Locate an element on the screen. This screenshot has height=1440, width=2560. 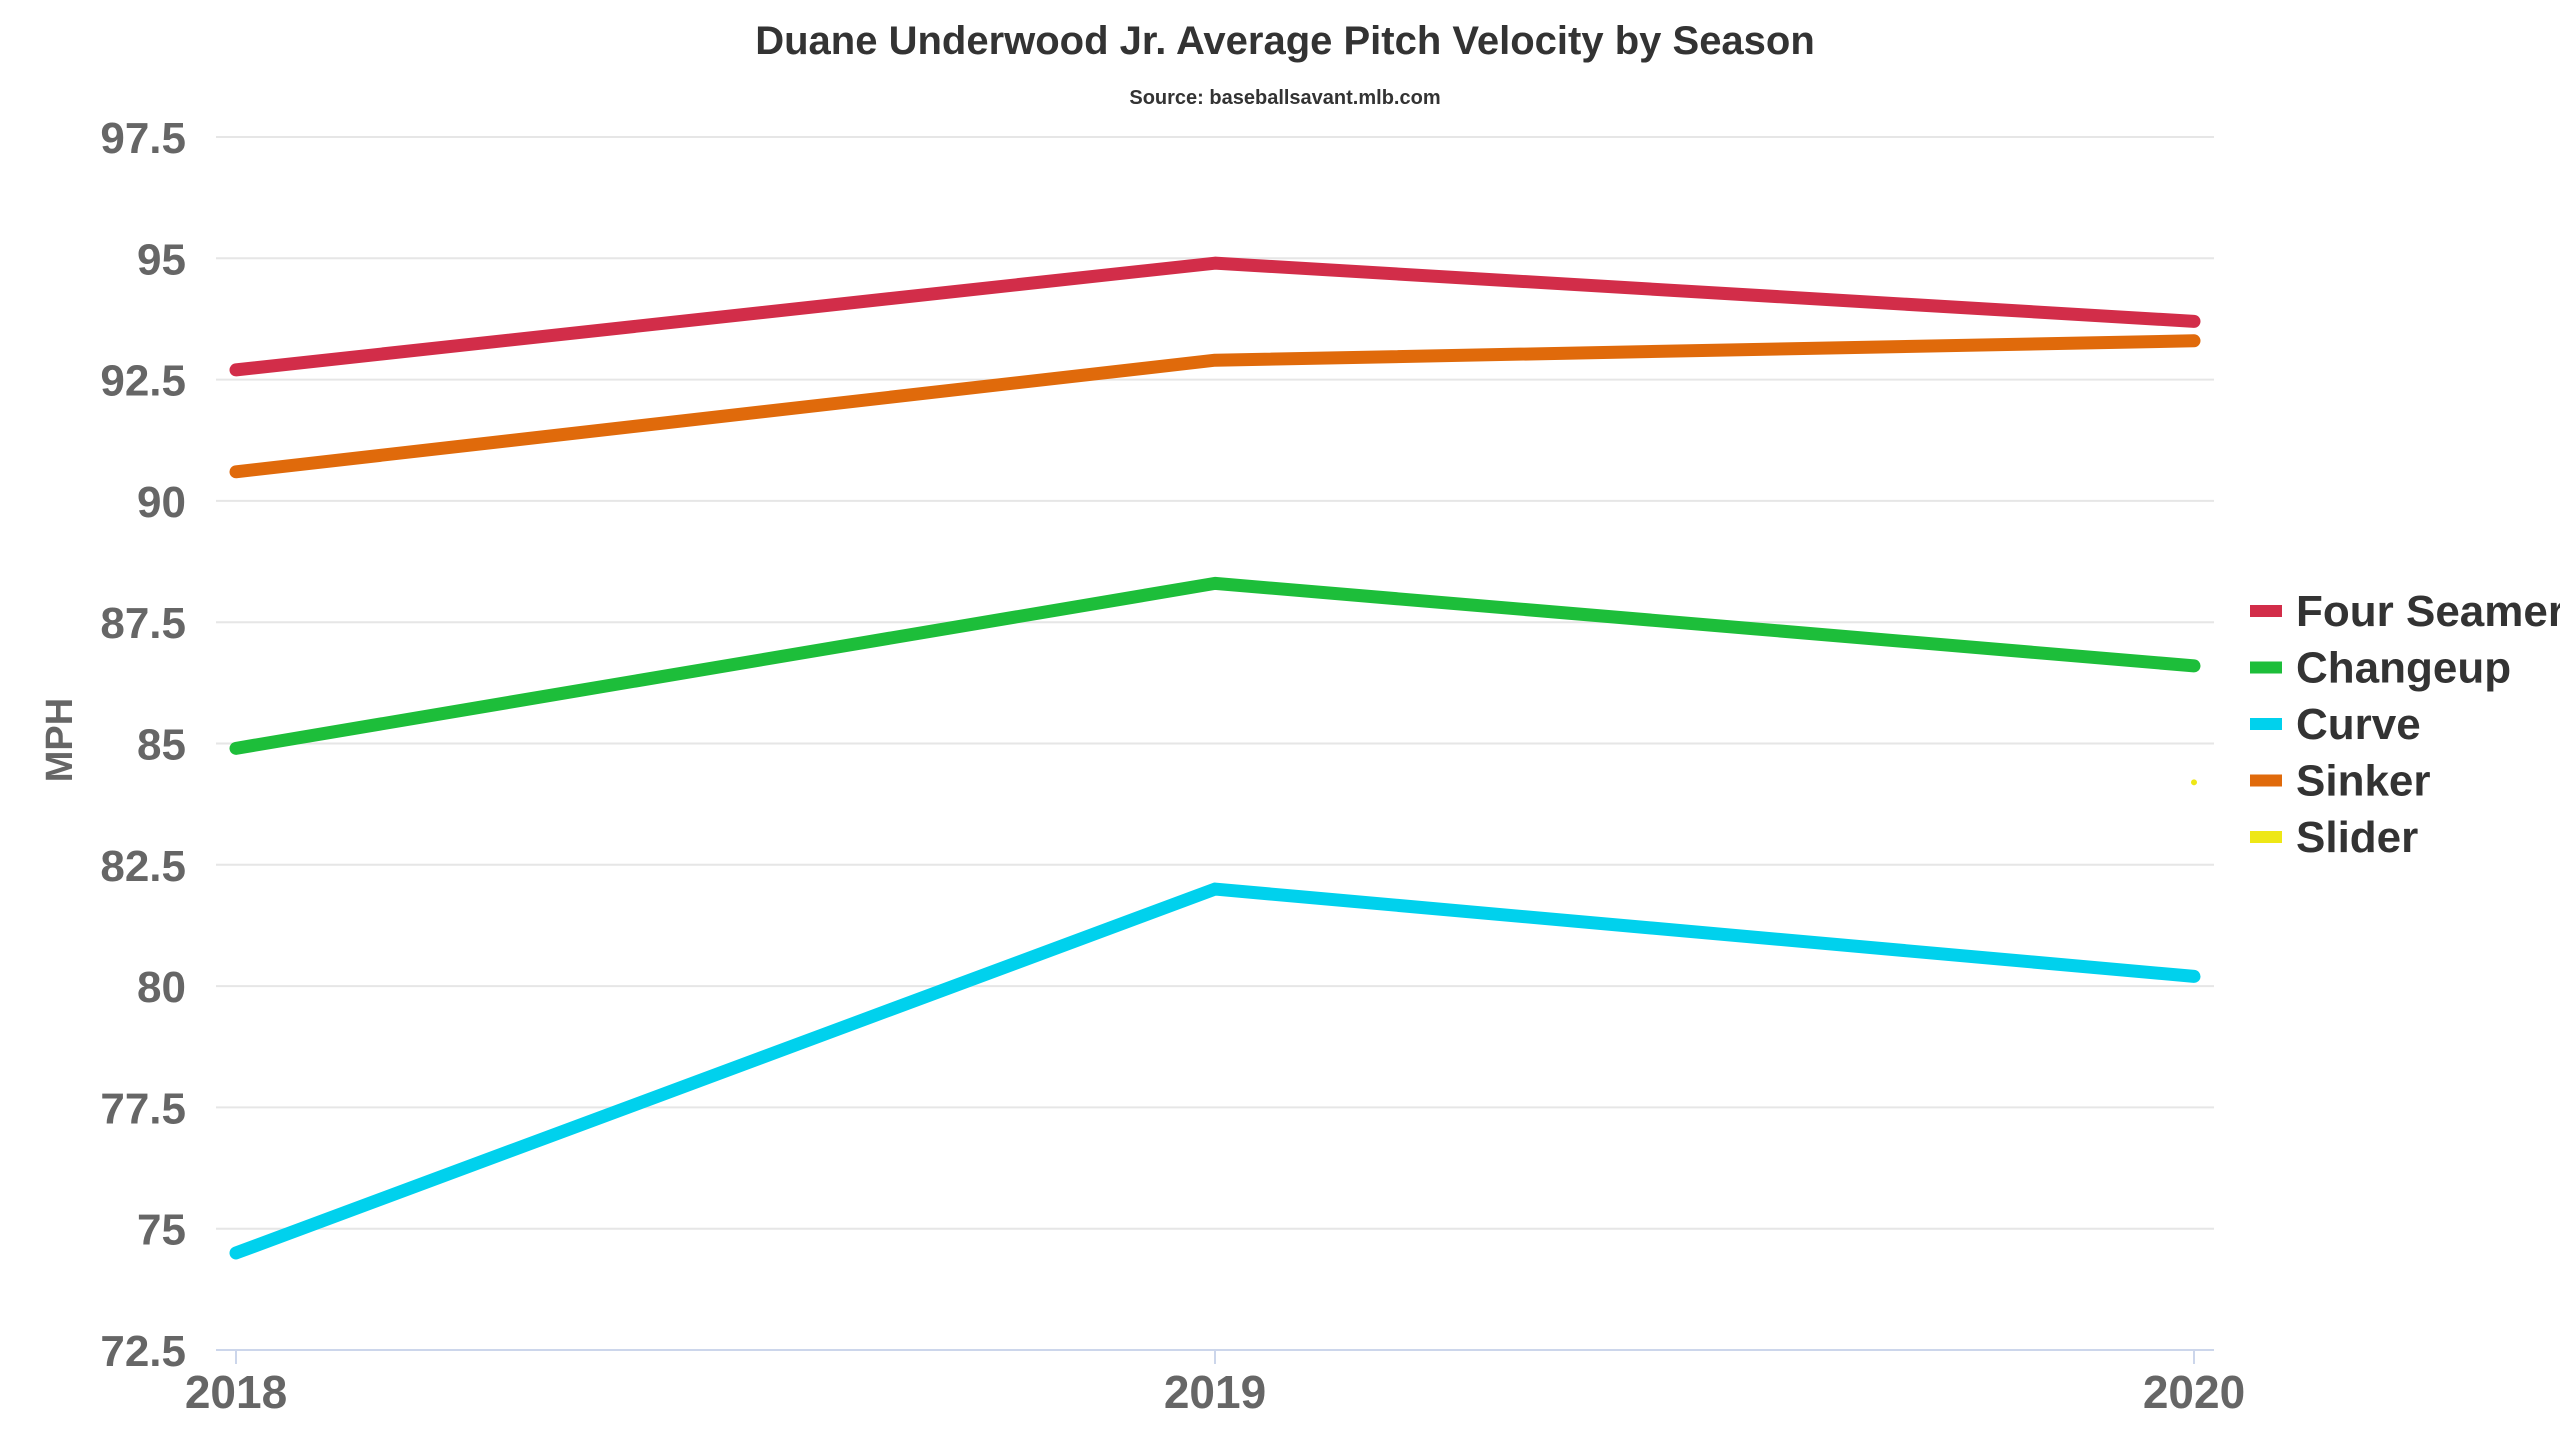
legend-item-curve: Curve is located at coordinates (2335, 724).